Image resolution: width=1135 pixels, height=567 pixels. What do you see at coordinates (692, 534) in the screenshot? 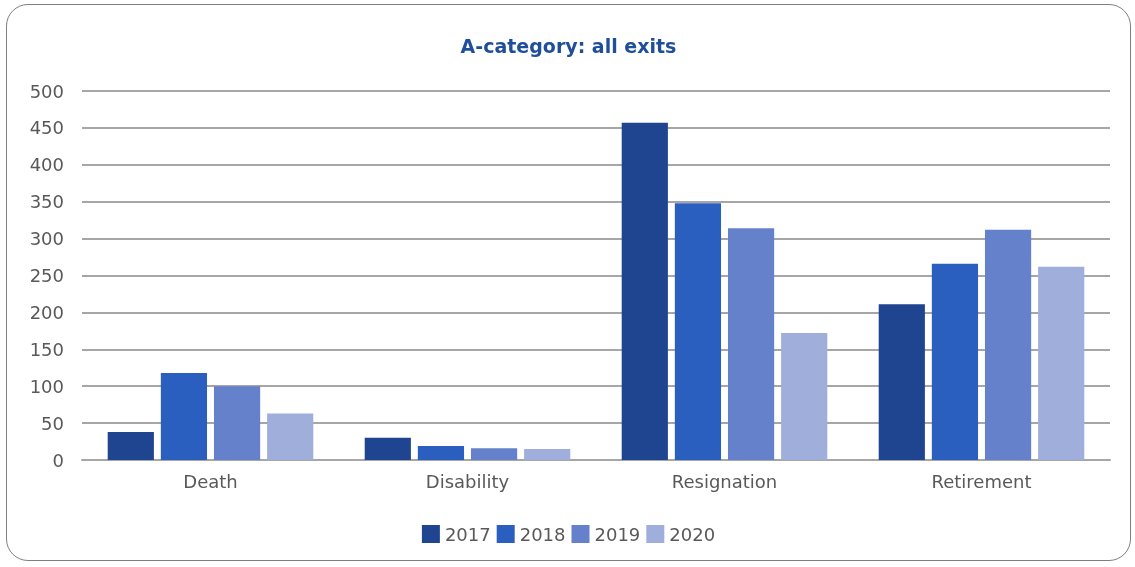
I see `legend-label: 2020` at bounding box center [692, 534].